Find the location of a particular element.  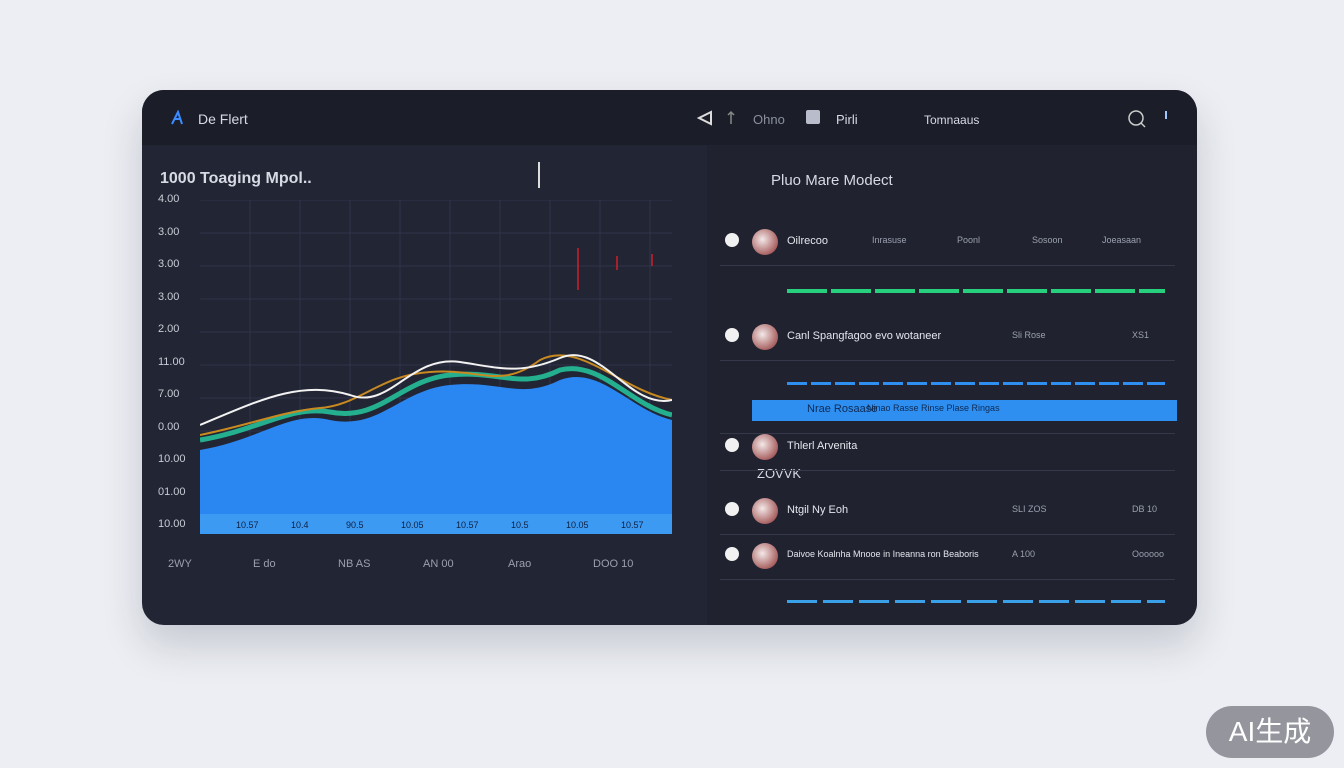

header-icons is located at coordinates (1147, 119).